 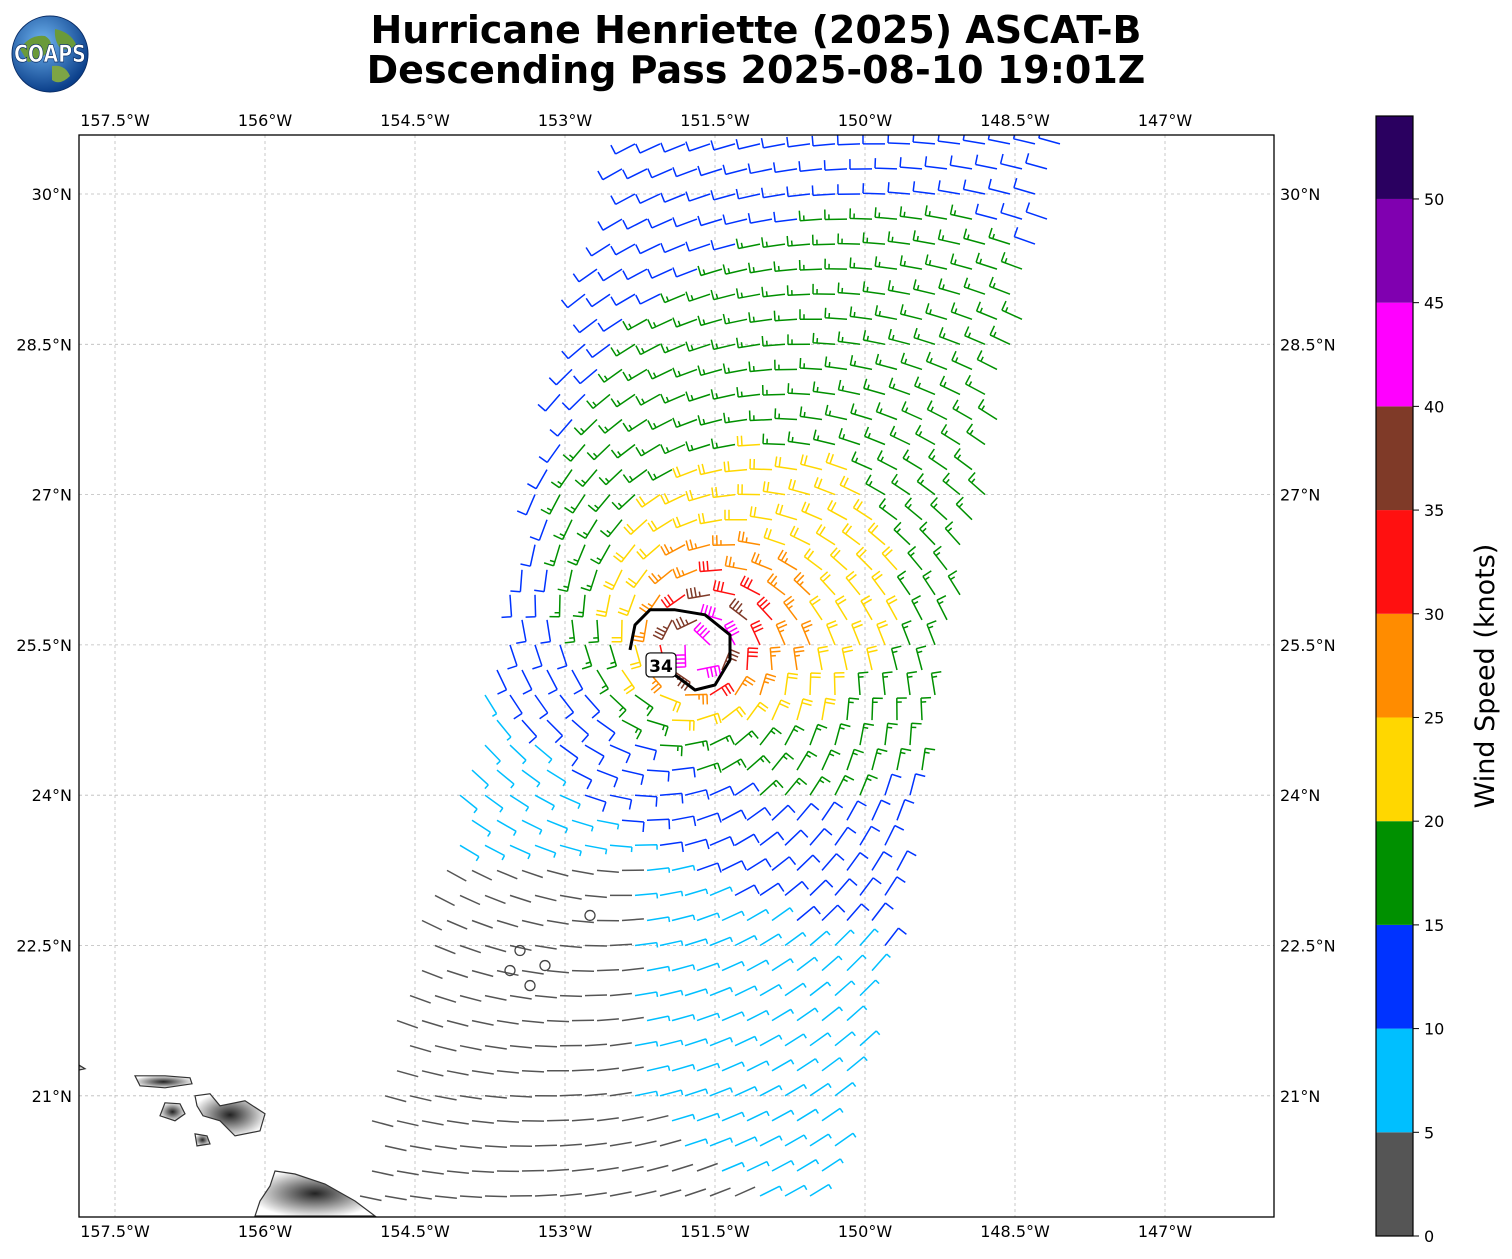 What do you see at coordinates (661, 665) in the screenshot?
I see `contour-label-box` at bounding box center [661, 665].